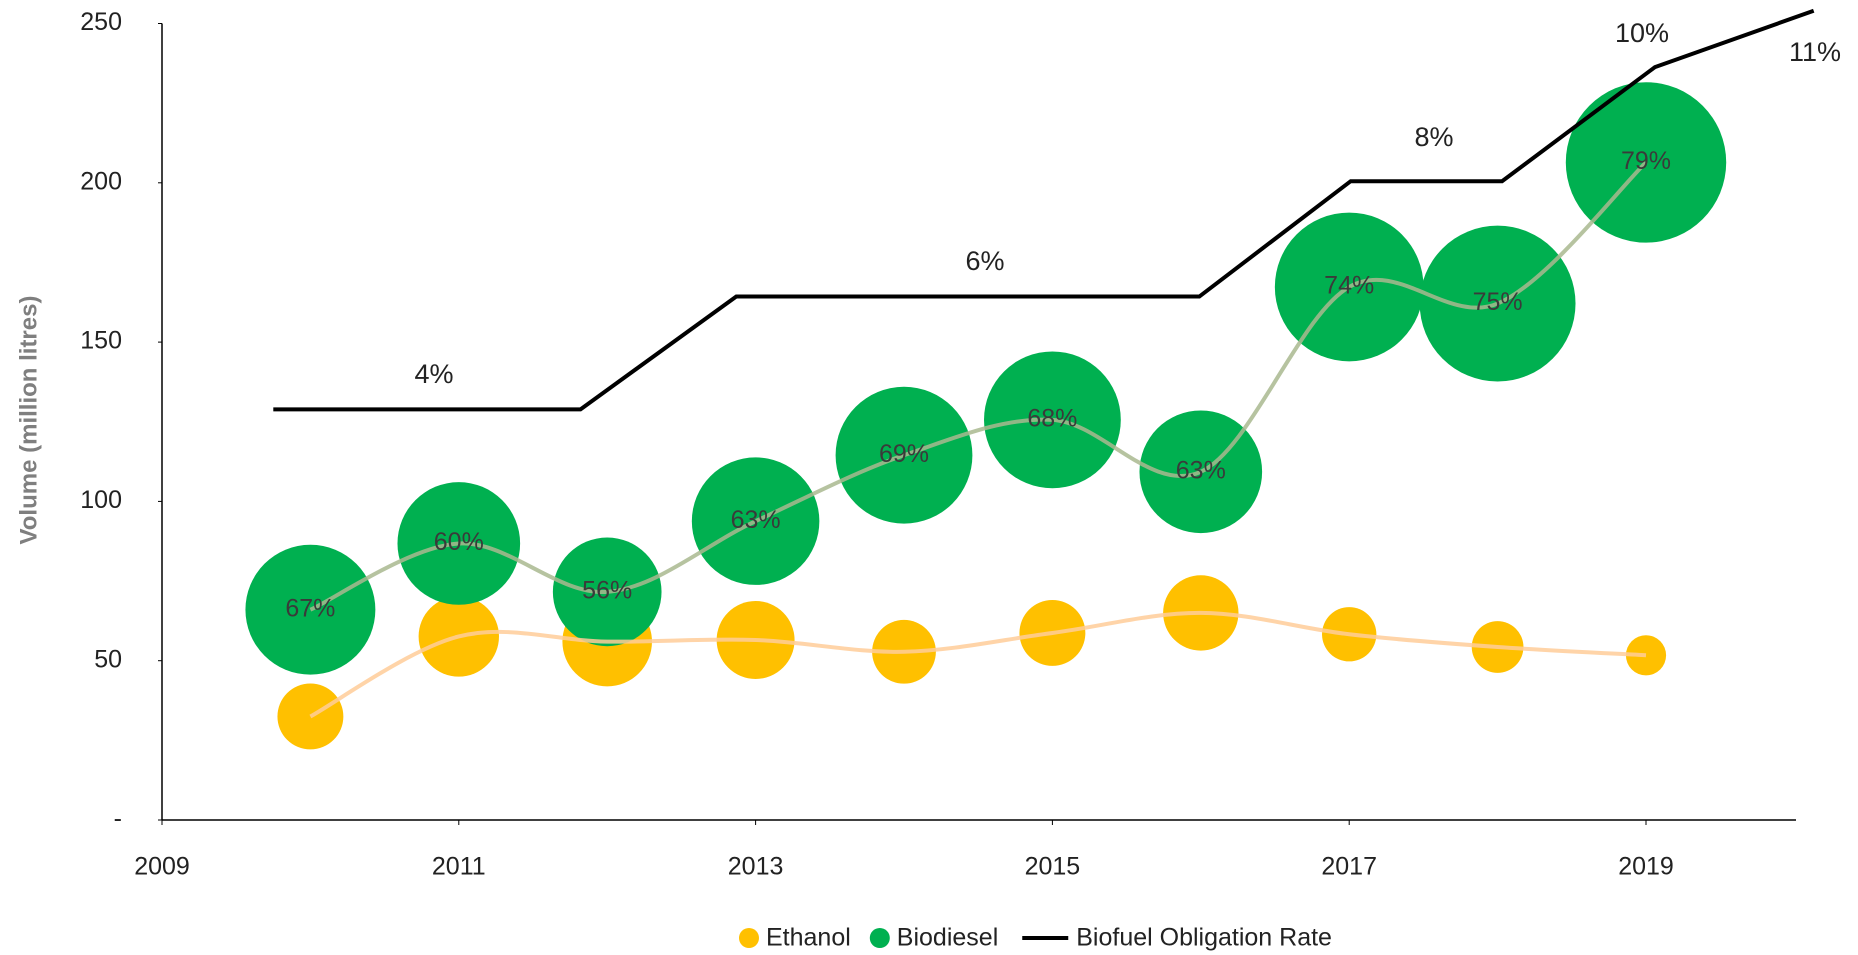 The image size is (1858, 955). What do you see at coordinates (1498, 302) in the screenshot?
I see `bubble-label: 75%` at bounding box center [1498, 302].